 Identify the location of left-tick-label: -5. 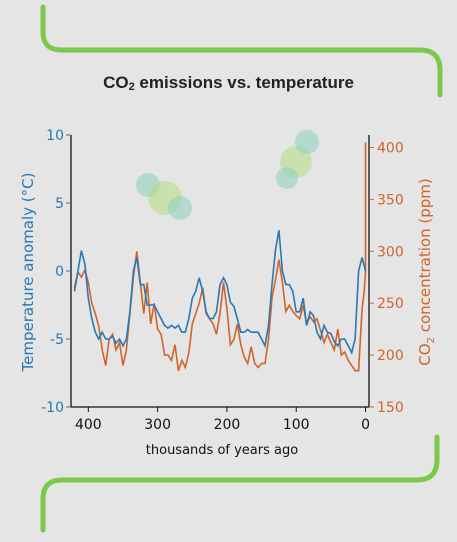
(57, 340).